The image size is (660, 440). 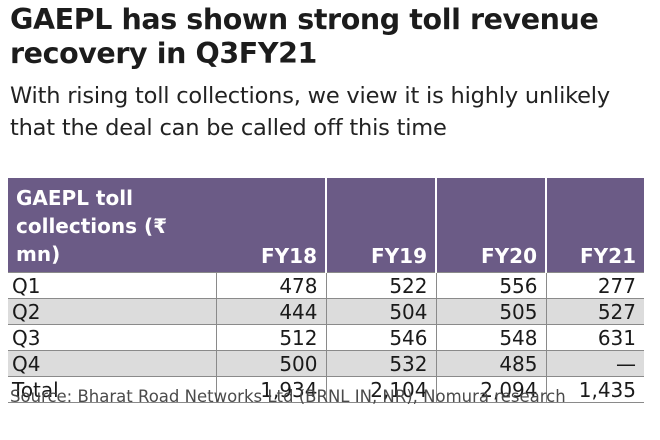 What do you see at coordinates (594, 337) in the screenshot?
I see `table-cell: 631` at bounding box center [594, 337].